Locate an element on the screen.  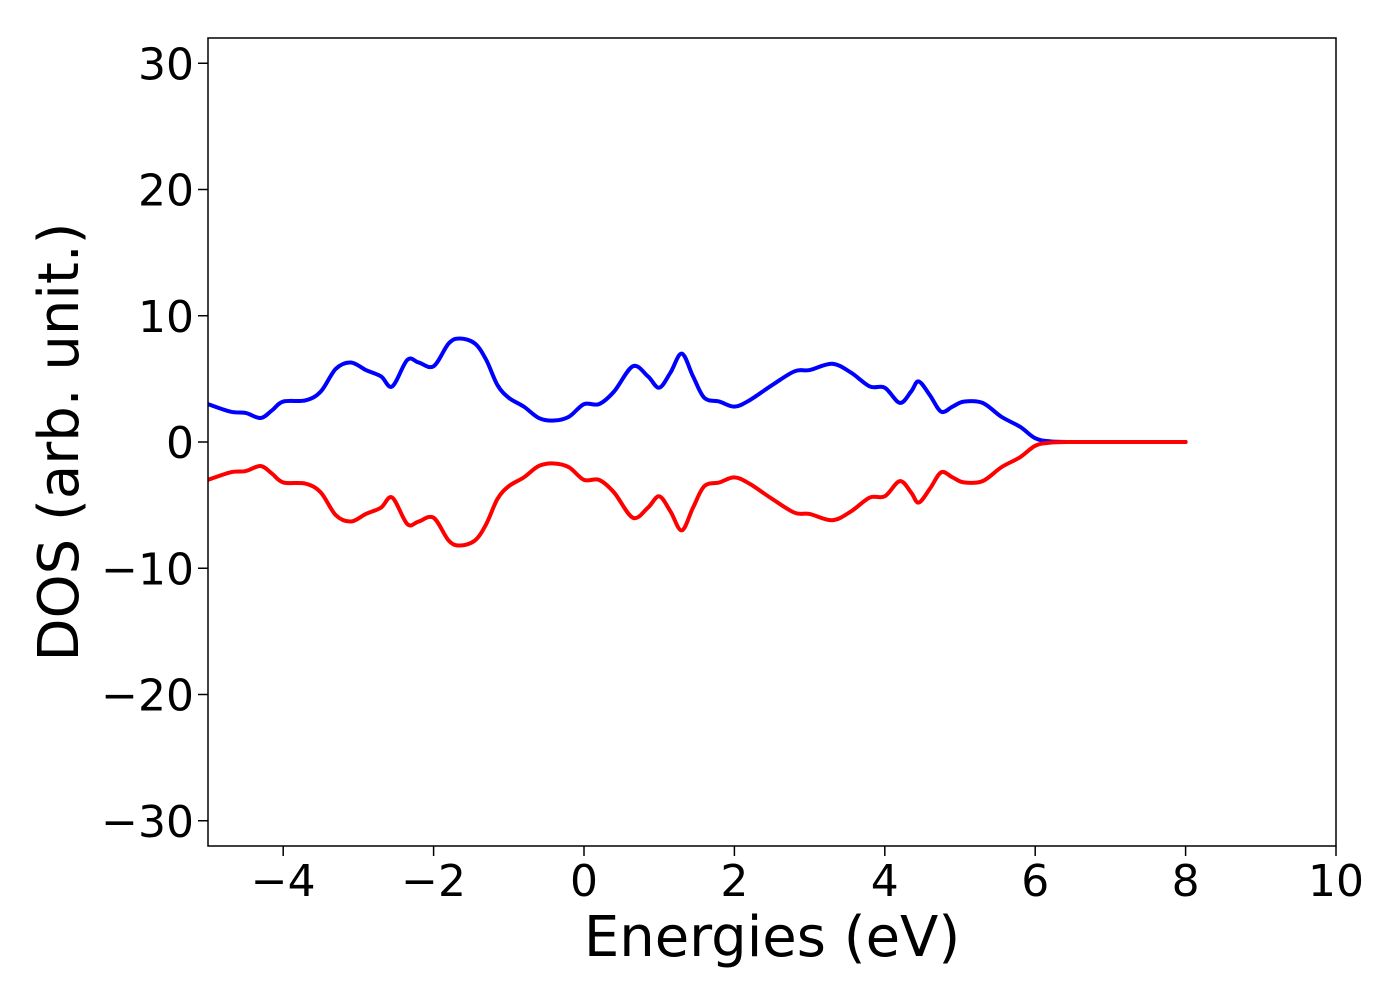
x-tick-label: −4 is located at coordinates (283, 881).